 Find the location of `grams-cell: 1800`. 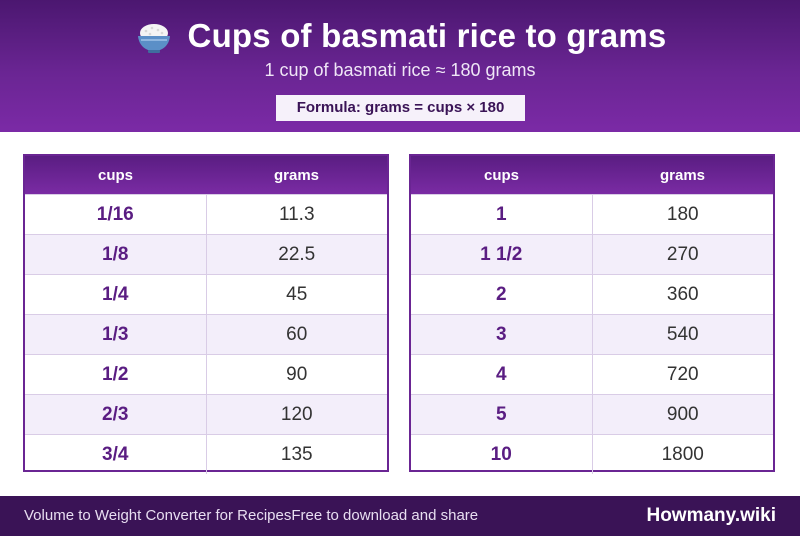

grams-cell: 1800 is located at coordinates (682, 454).